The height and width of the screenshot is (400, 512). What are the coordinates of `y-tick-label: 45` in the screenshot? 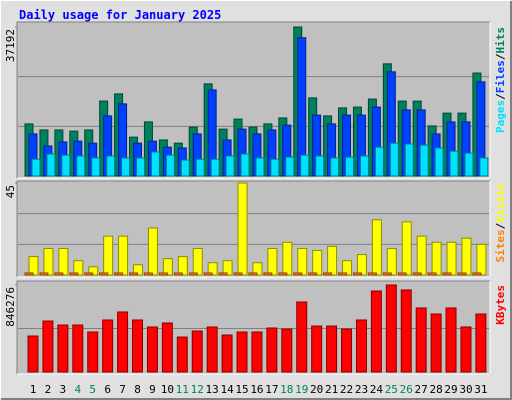 It's located at (10, 191).